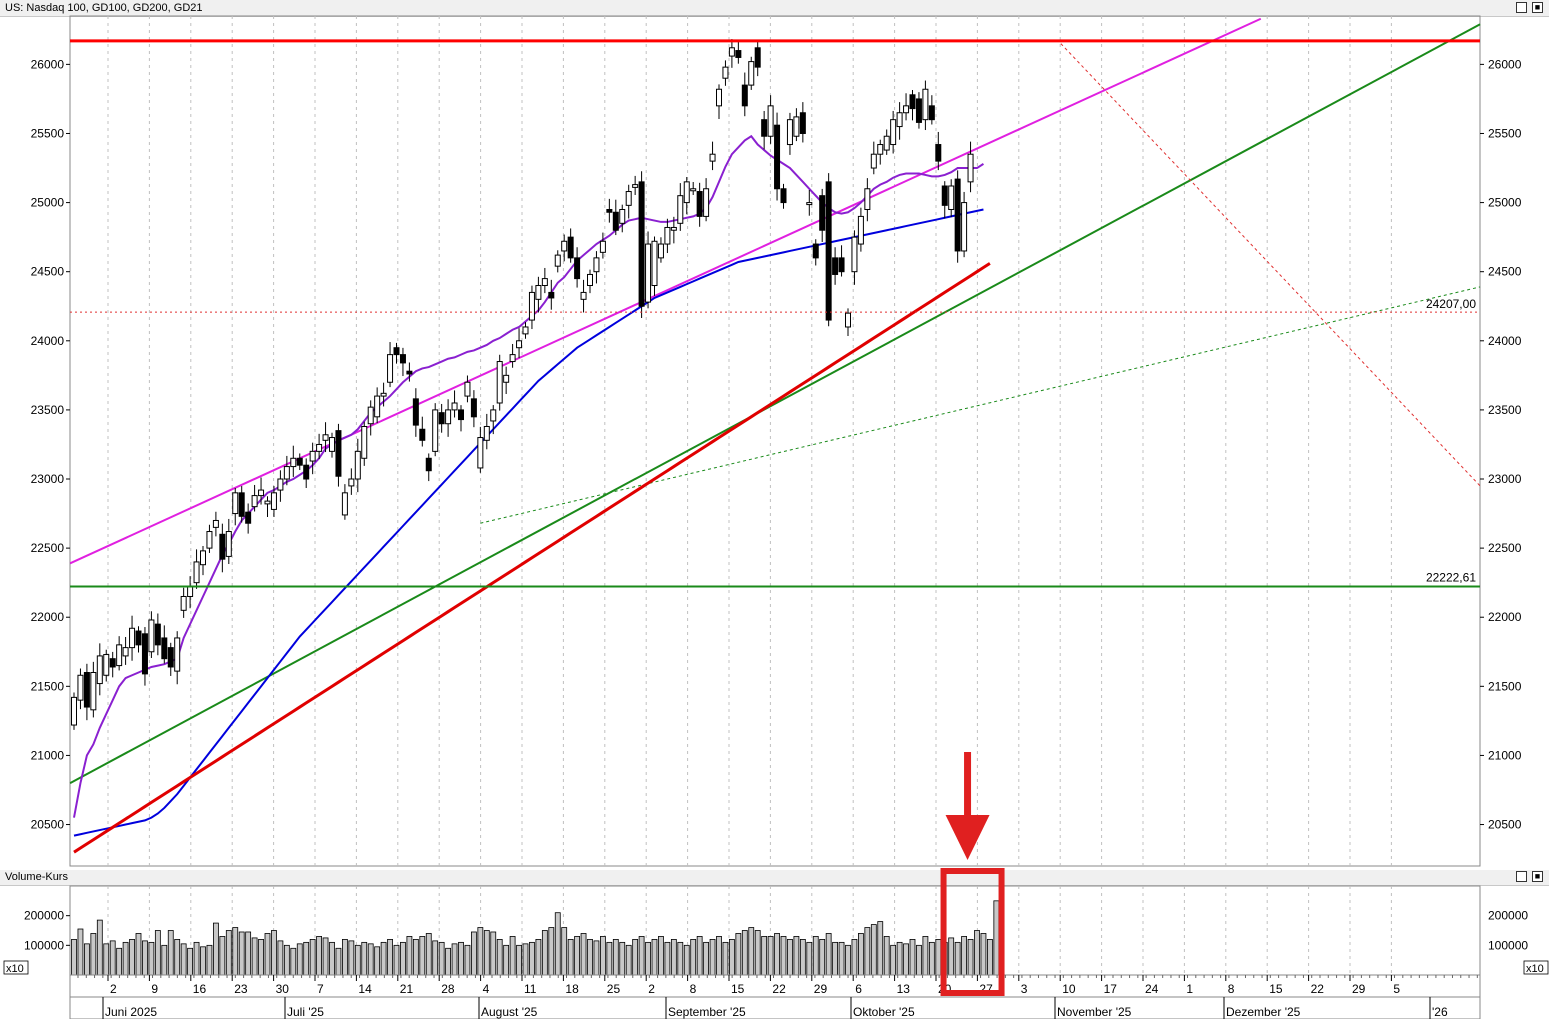 The height and width of the screenshot is (1019, 1549). What do you see at coordinates (1094, 1012) in the screenshot?
I see `x-month-label: November '25` at bounding box center [1094, 1012].